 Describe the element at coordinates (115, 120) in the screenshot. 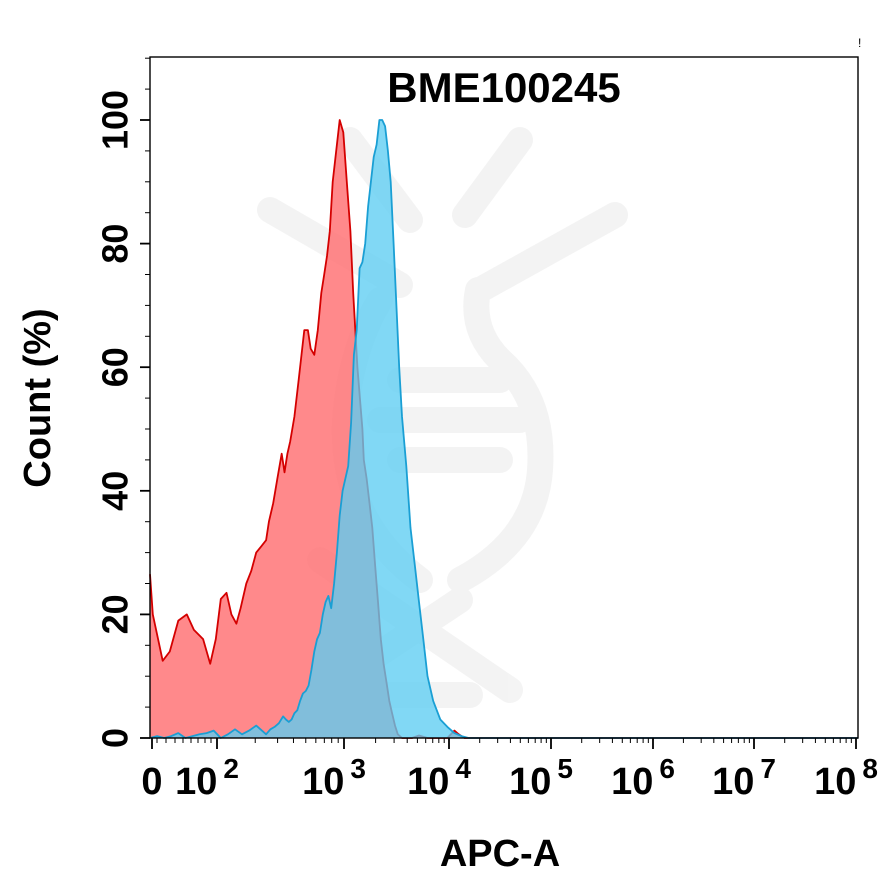

I see `y-tick-label: 100` at that location.